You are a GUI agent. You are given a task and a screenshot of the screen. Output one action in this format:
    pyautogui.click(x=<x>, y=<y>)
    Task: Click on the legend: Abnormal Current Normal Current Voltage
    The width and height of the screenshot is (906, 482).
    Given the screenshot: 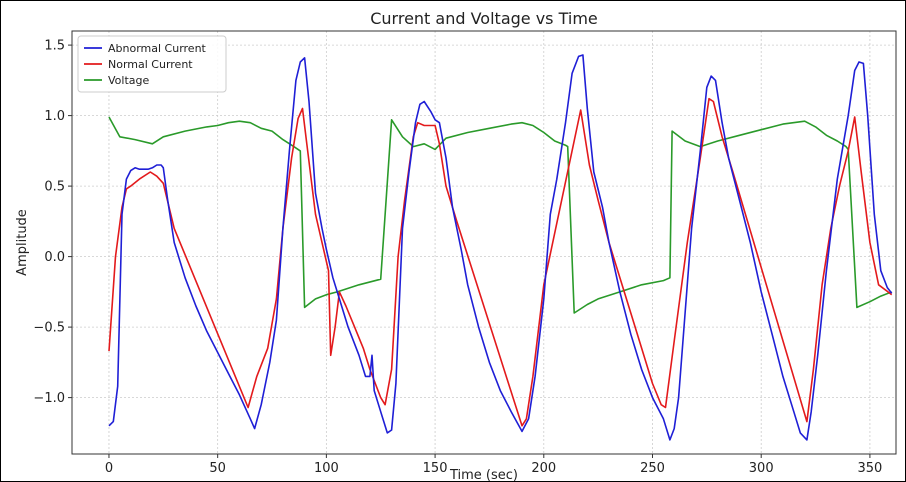 What is the action you would take?
    pyautogui.click(x=152, y=64)
    